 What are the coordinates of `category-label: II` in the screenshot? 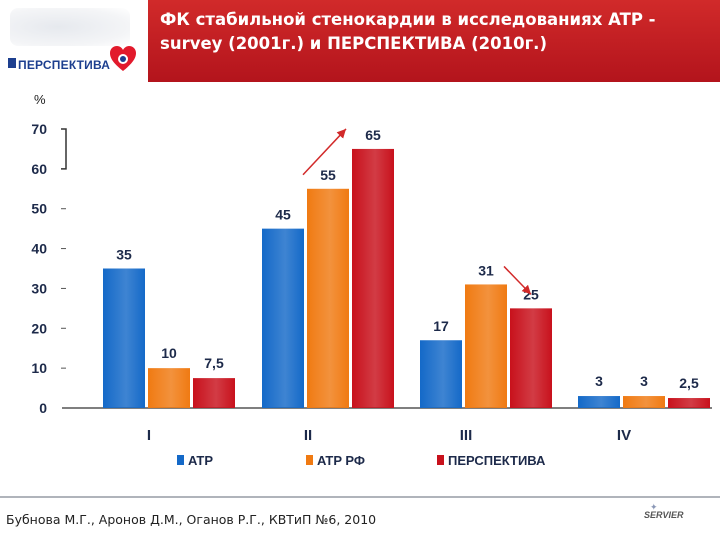 It's located at (308, 435).